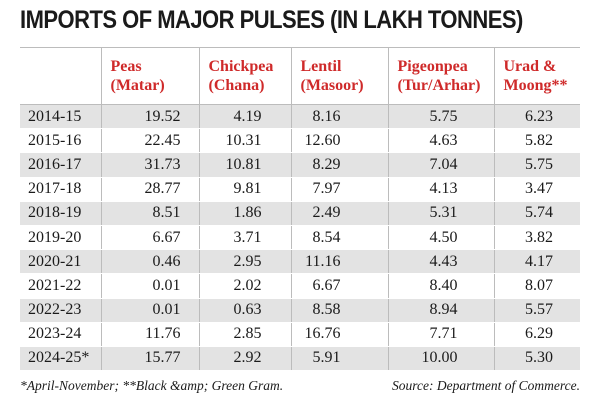  I want to click on cell-chickpea: 2.02, so click(244, 286).